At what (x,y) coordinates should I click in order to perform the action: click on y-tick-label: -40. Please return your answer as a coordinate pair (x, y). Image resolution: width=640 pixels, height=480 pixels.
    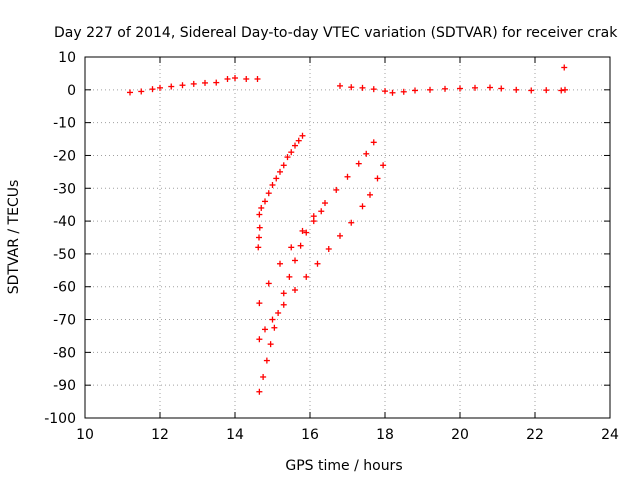
    Looking at the image, I should click on (64, 222).